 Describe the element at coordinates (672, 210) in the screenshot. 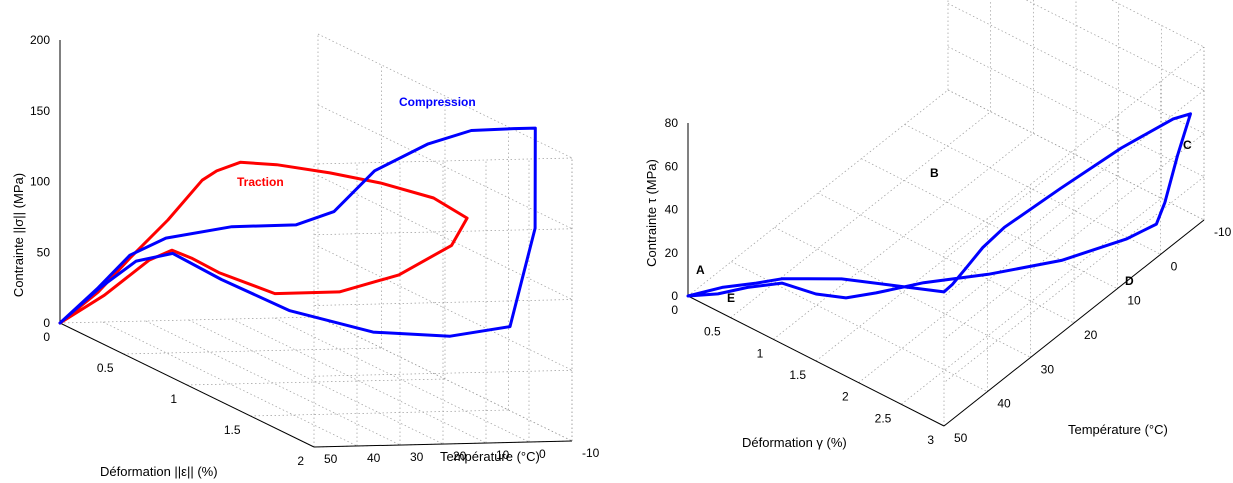

I see `z-tick-label: 40` at that location.